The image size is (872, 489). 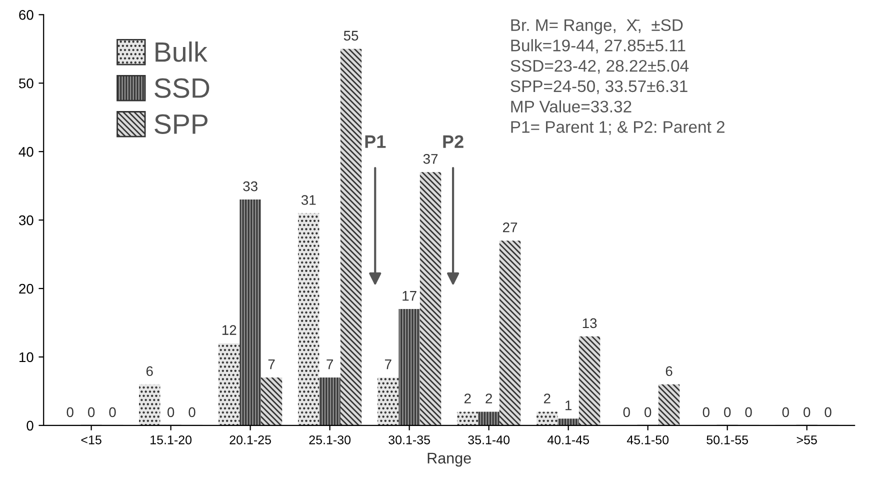 What do you see at coordinates (26, 357) in the screenshot?
I see `y-tick-label: 10` at bounding box center [26, 357].